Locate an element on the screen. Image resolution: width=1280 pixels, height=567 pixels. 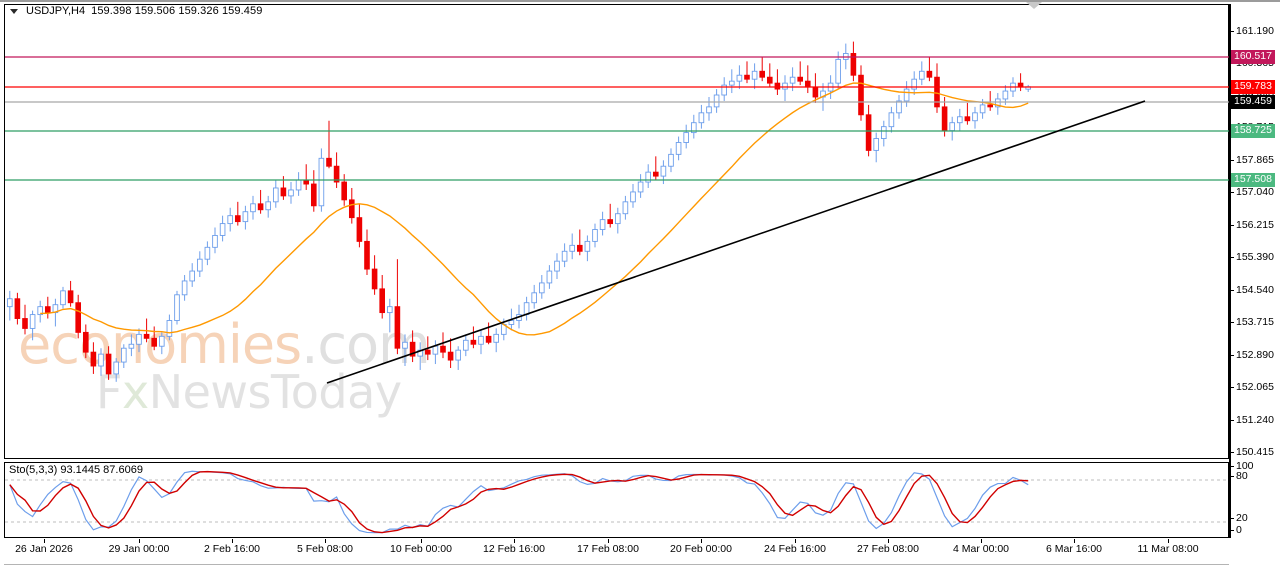
price-tick: 150.415 is located at coordinates (1252, 452).